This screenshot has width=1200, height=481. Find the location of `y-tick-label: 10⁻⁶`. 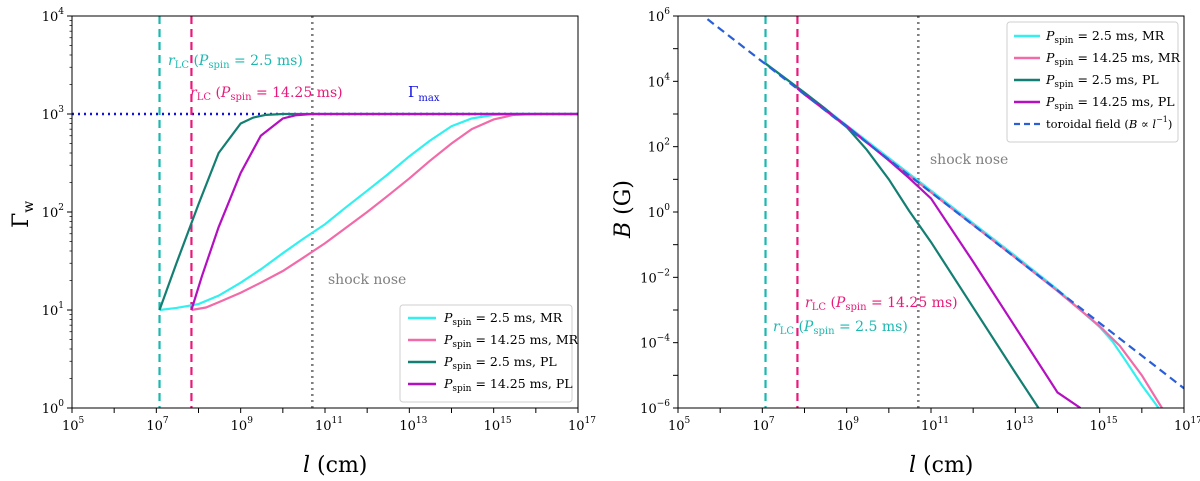

y-tick-label: 10⁻⁶ is located at coordinates (655, 408).